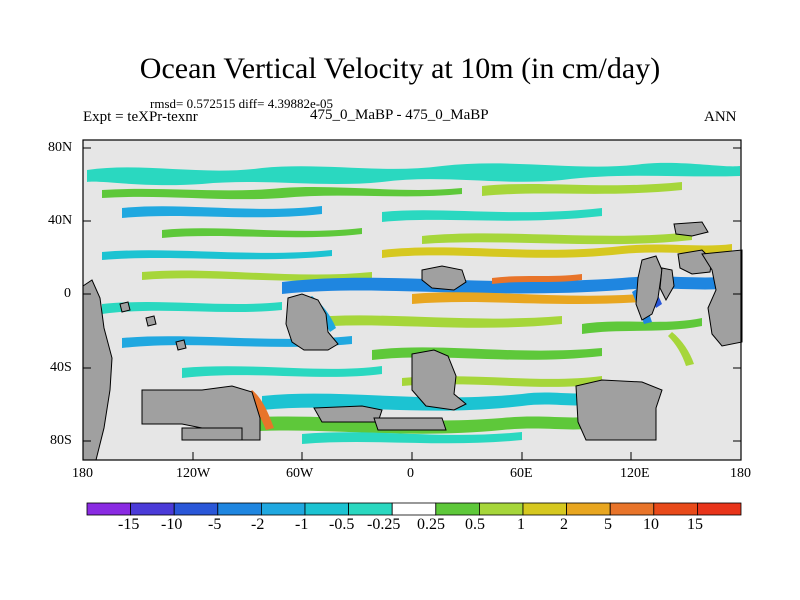 The width and height of the screenshot is (800, 600). What do you see at coordinates (431, 524) in the screenshot?
I see `colorbar-label: 0.25` at bounding box center [431, 524].